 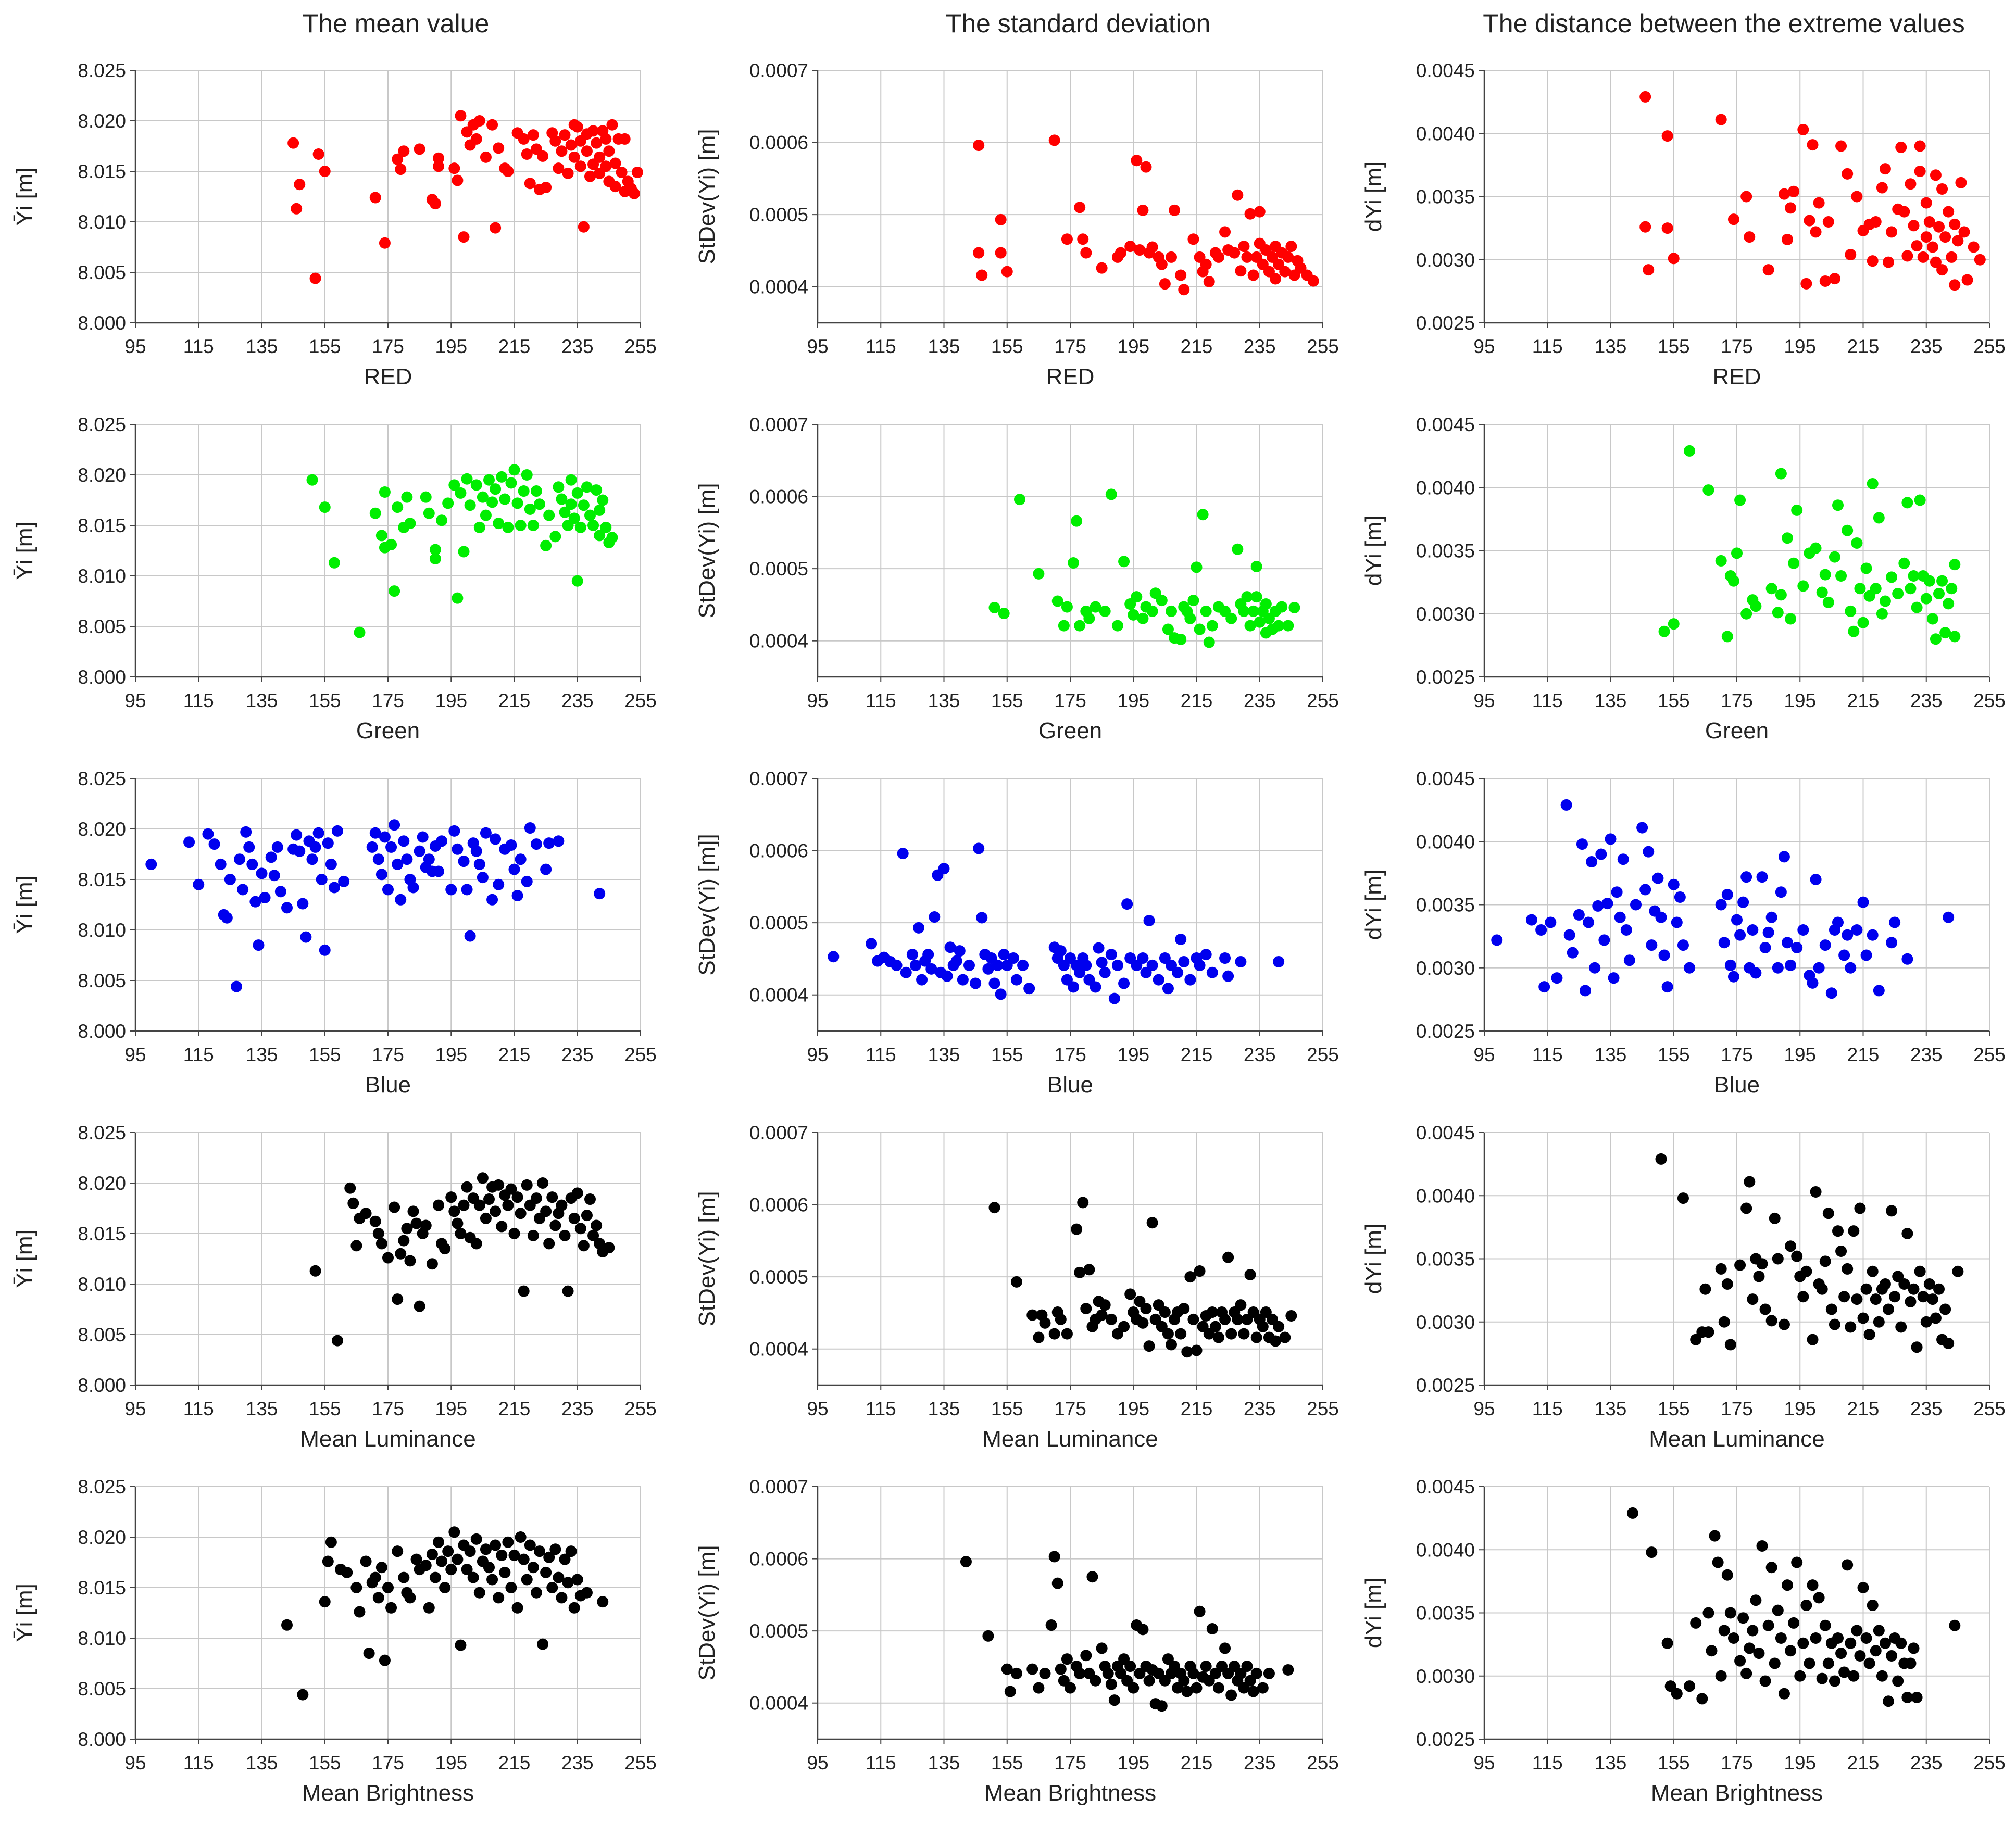 I want to click on y-tick-label: 8.000, so click(x=102, y=1385).